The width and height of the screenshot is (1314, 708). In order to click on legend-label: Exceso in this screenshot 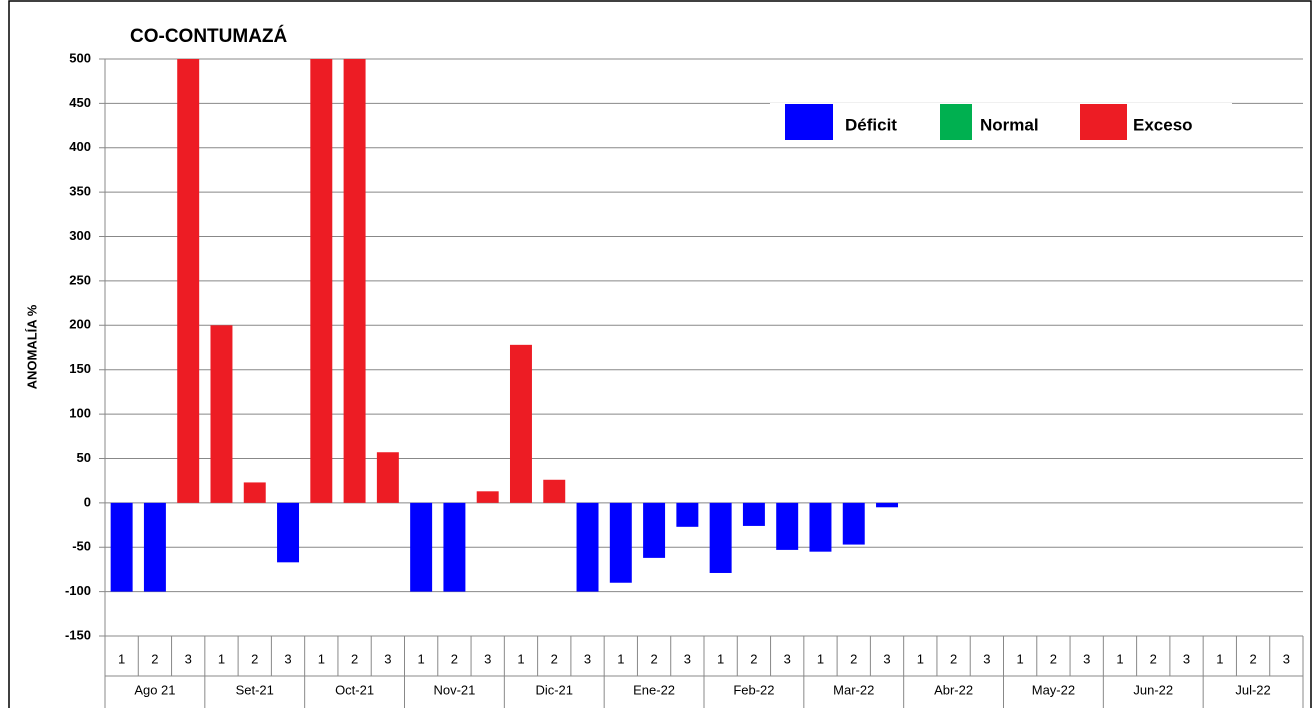, I will do `click(1163, 124)`.